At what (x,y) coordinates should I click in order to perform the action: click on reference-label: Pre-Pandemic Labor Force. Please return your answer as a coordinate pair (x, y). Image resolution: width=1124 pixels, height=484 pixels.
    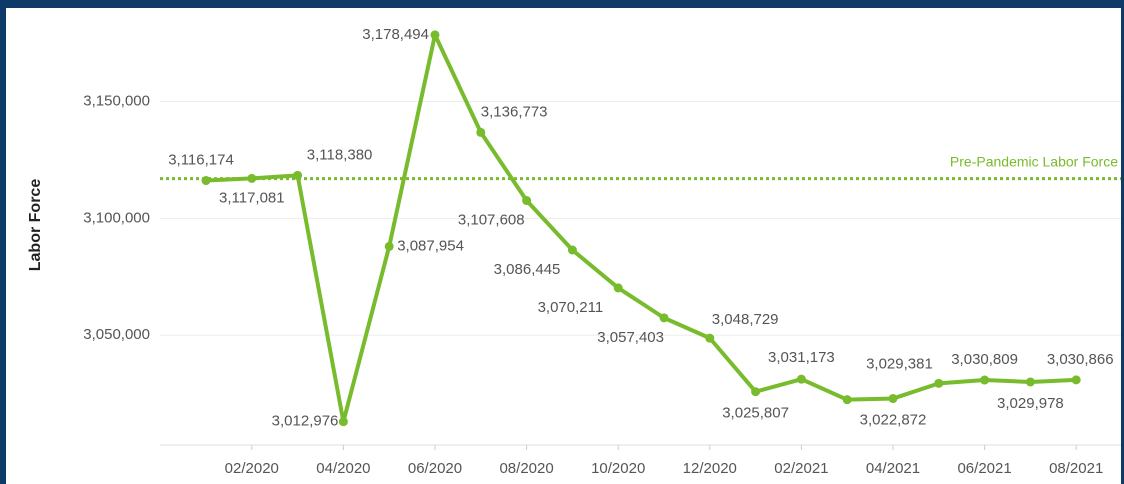
    Looking at the image, I should click on (1034, 161).